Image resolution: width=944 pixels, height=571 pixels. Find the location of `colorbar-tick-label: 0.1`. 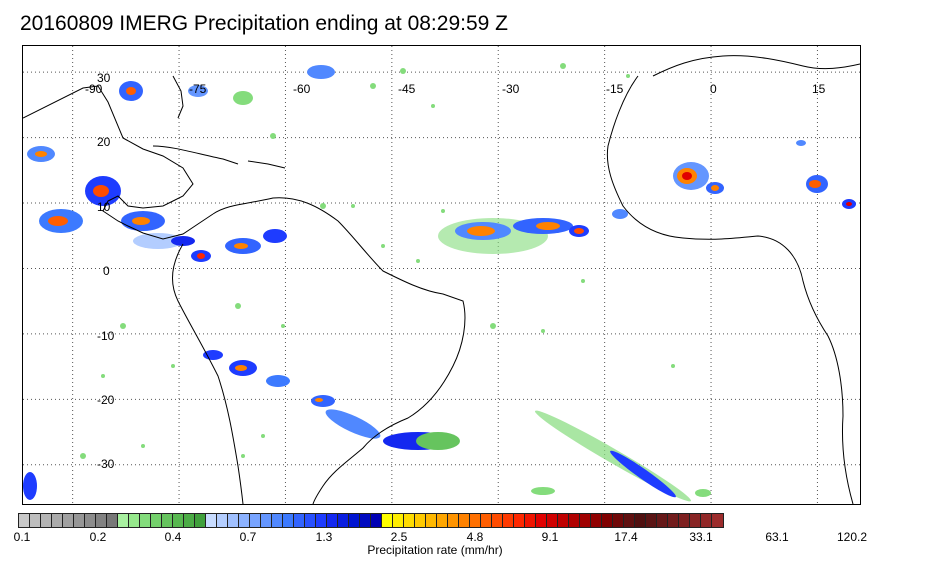

colorbar-tick-label: 0.1 is located at coordinates (22, 537).